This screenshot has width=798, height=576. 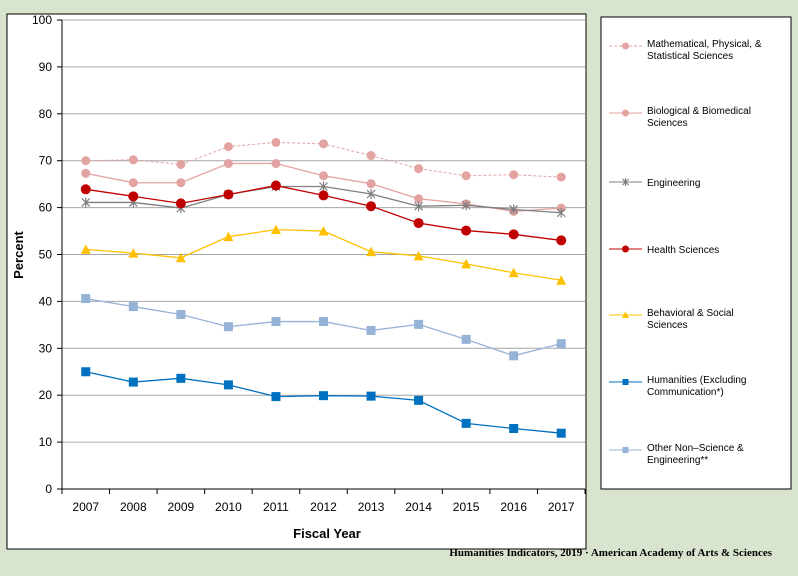 What do you see at coordinates (46, 395) in the screenshot?
I see `y-tick-label: 20` at bounding box center [46, 395].